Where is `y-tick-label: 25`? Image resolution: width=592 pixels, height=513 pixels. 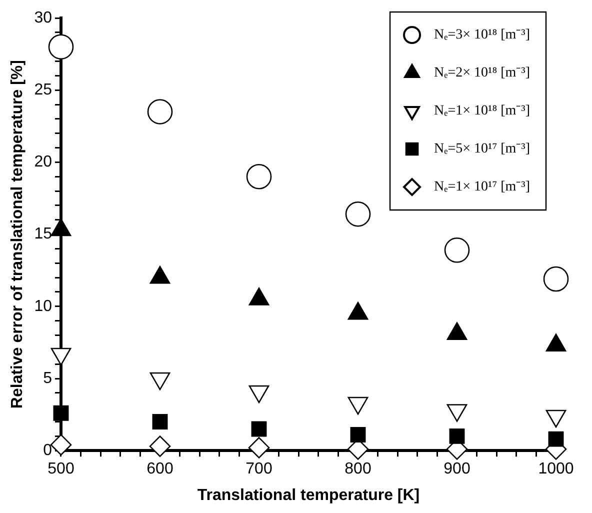 y-tick-label: 25 is located at coordinates (43, 90).